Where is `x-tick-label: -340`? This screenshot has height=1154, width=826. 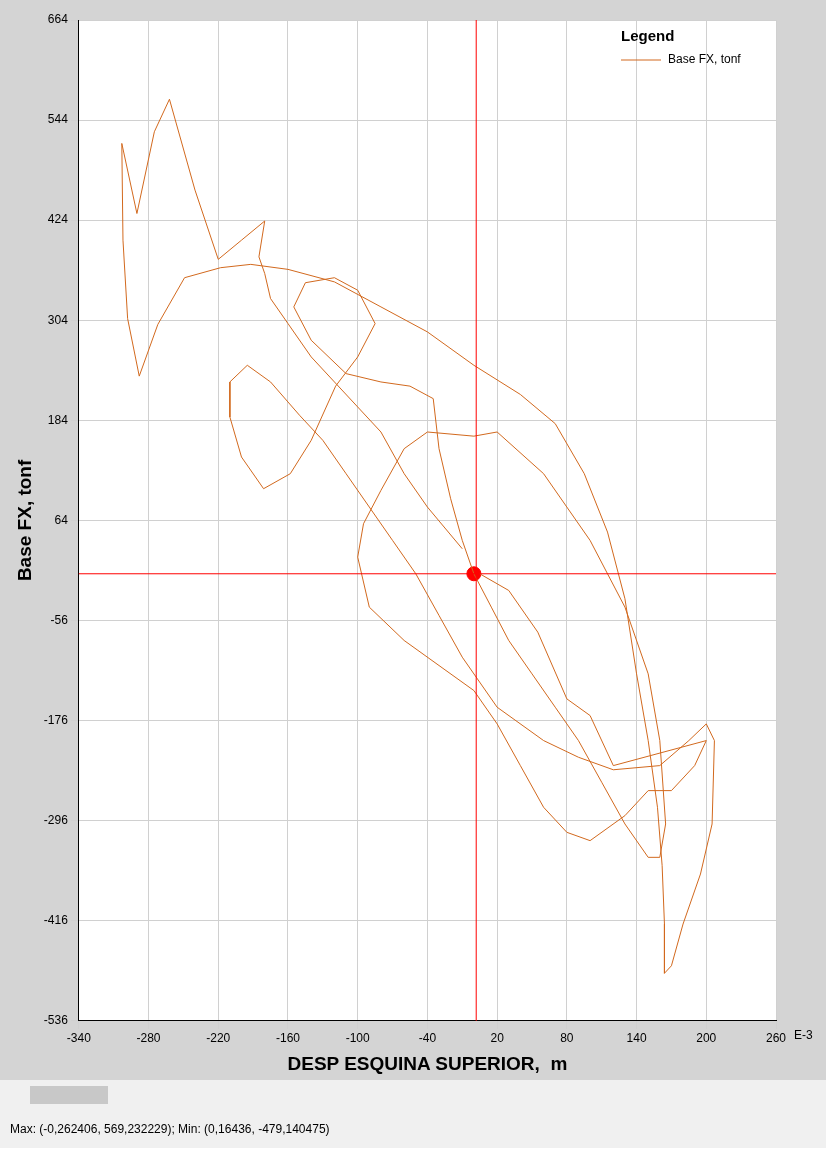 x-tick-label: -340 is located at coordinates (79, 1038).